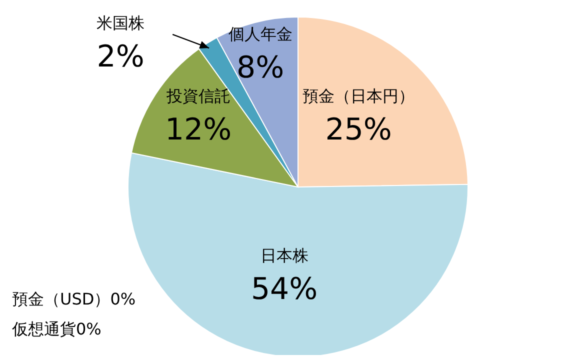  I want to click on slice-label: 預金（日本円）, so click(358, 96).